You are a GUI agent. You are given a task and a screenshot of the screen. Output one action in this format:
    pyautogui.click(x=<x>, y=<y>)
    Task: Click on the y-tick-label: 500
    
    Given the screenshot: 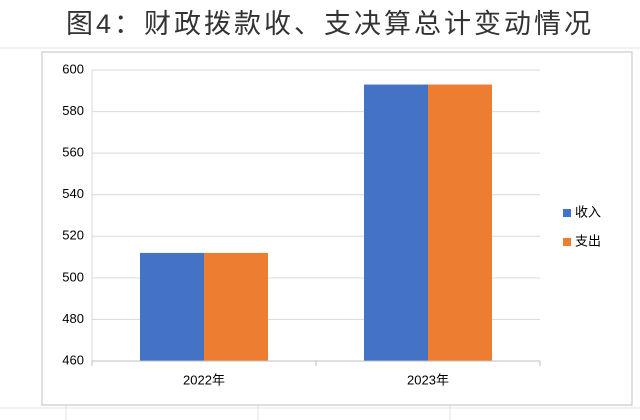 What is the action you would take?
    pyautogui.click(x=73, y=276)
    